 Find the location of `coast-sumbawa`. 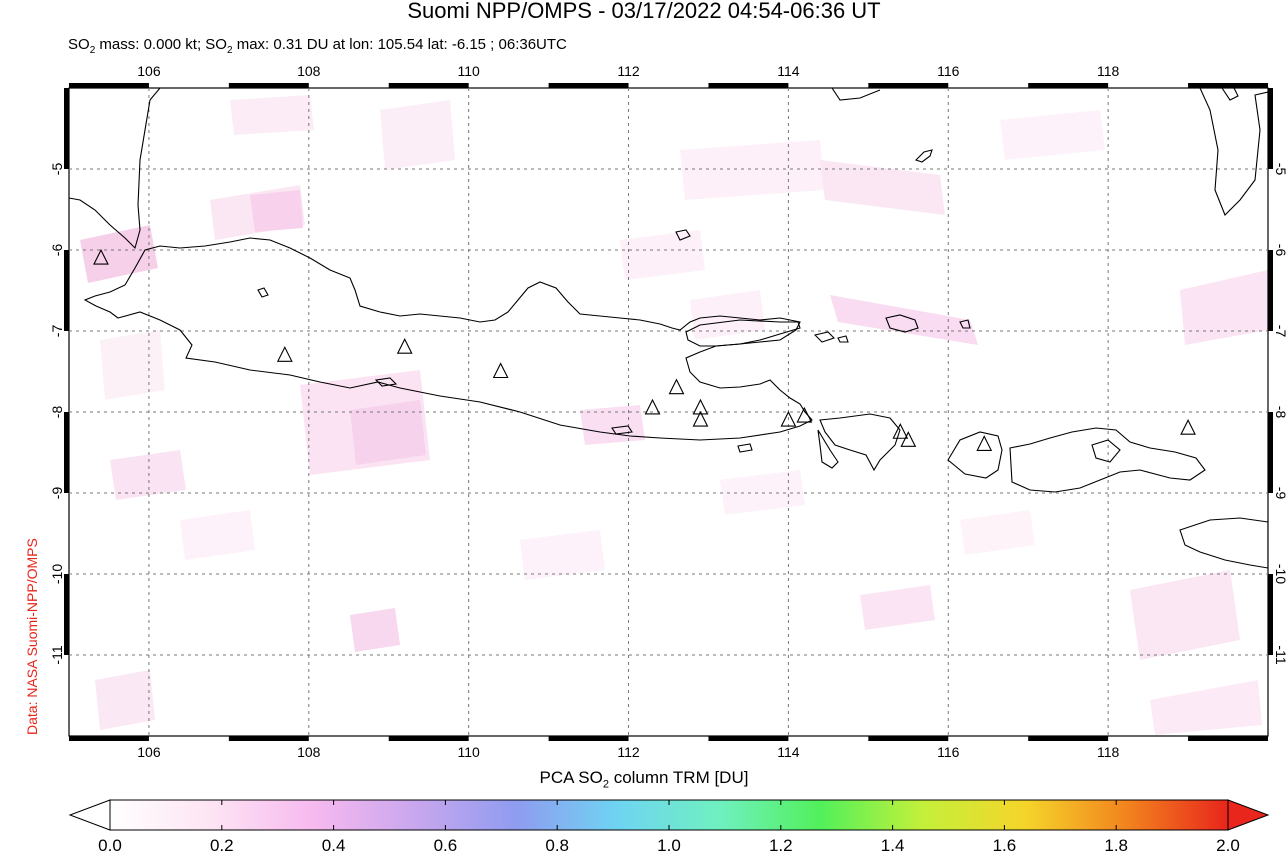

coast-sumbawa is located at coordinates (1107, 460).